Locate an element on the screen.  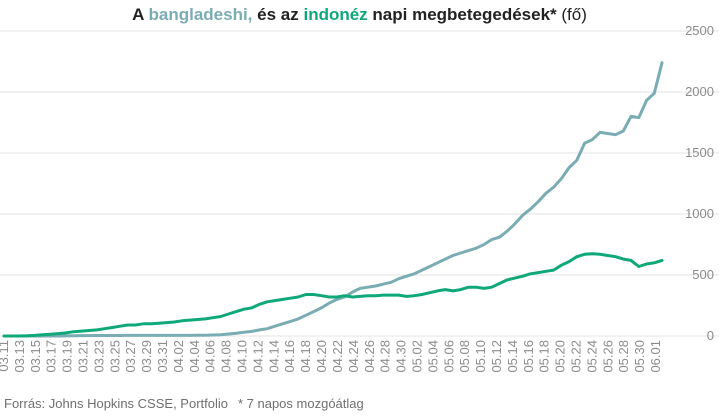
x-tick-label: 05.06 is located at coordinates (448, 356).